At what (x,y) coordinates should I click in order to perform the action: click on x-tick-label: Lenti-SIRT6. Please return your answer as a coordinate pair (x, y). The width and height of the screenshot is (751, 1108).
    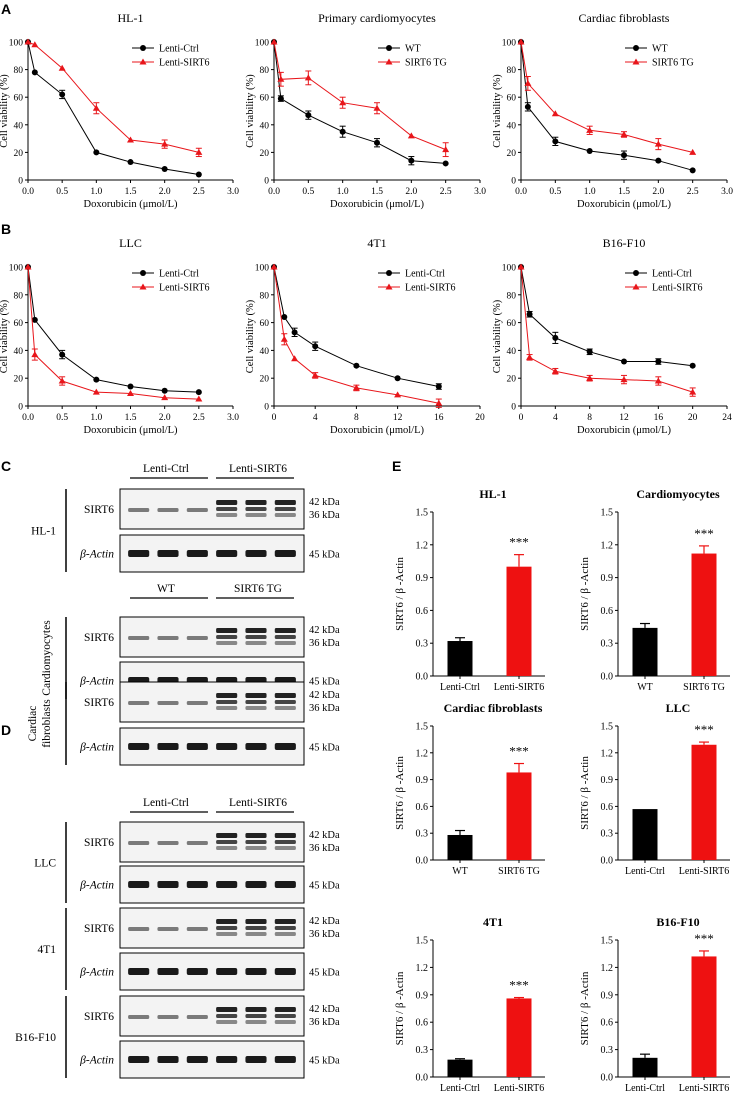
    Looking at the image, I should click on (704, 871).